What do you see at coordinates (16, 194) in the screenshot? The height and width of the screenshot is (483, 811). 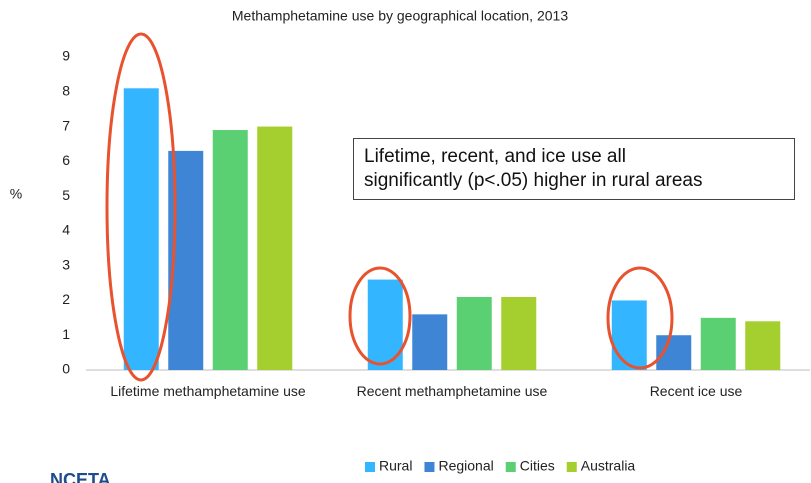 I see `y-axis-label: %` at bounding box center [16, 194].